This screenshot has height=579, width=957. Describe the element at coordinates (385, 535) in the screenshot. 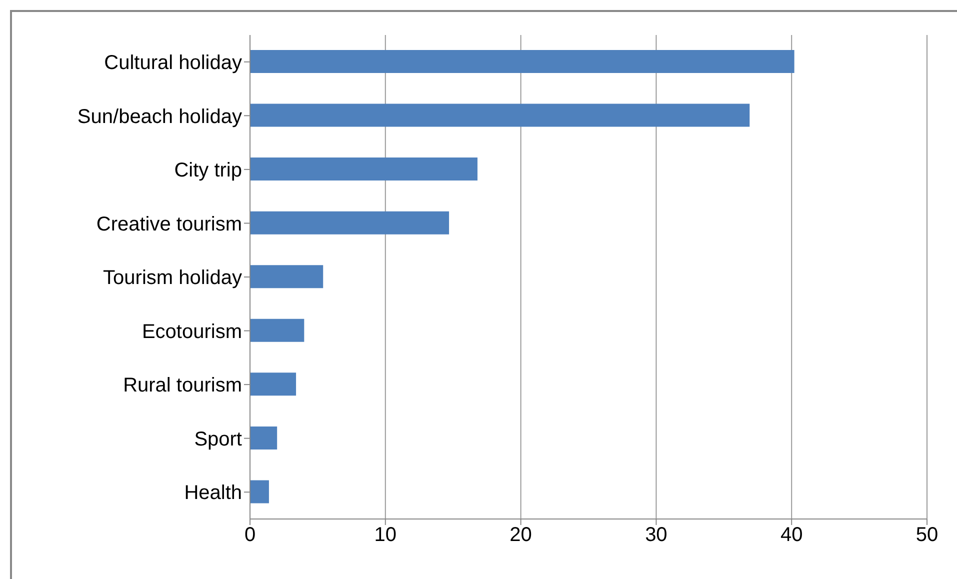

I see `x-tick-label: 10` at that location.